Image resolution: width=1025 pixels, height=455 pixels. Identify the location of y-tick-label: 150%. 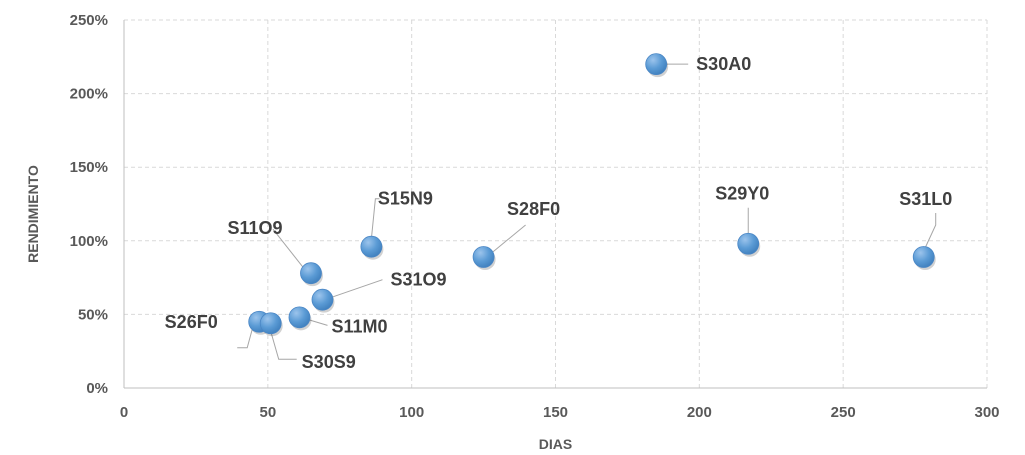
(89, 167).